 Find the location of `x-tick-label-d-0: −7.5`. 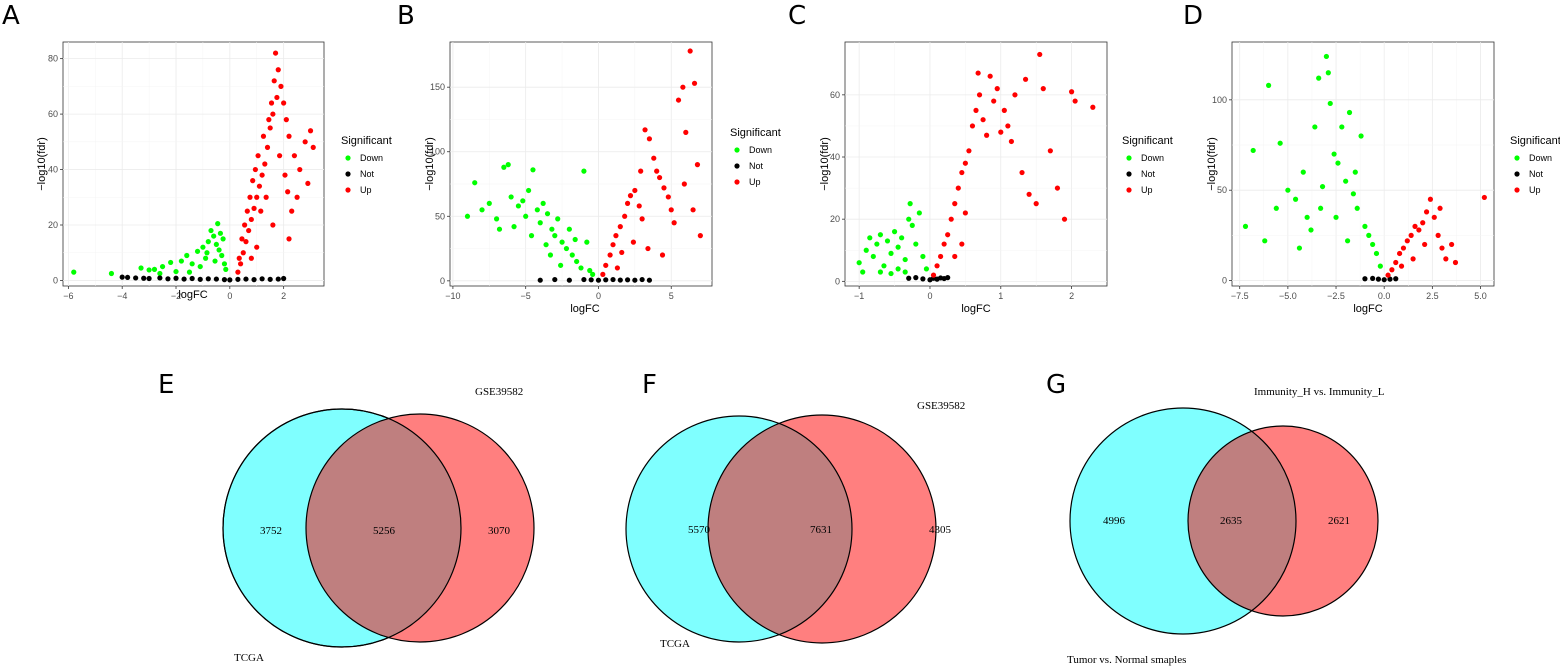

x-tick-label-d-0: −7.5 is located at coordinates (1240, 296).